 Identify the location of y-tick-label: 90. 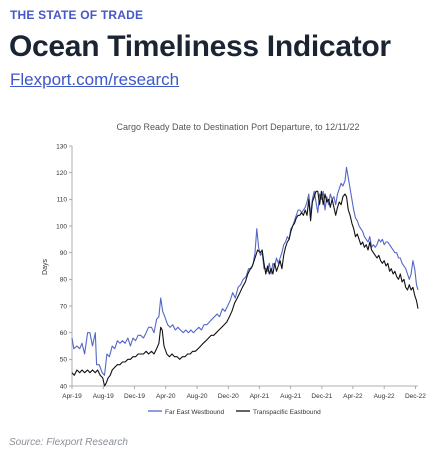
(64, 253).